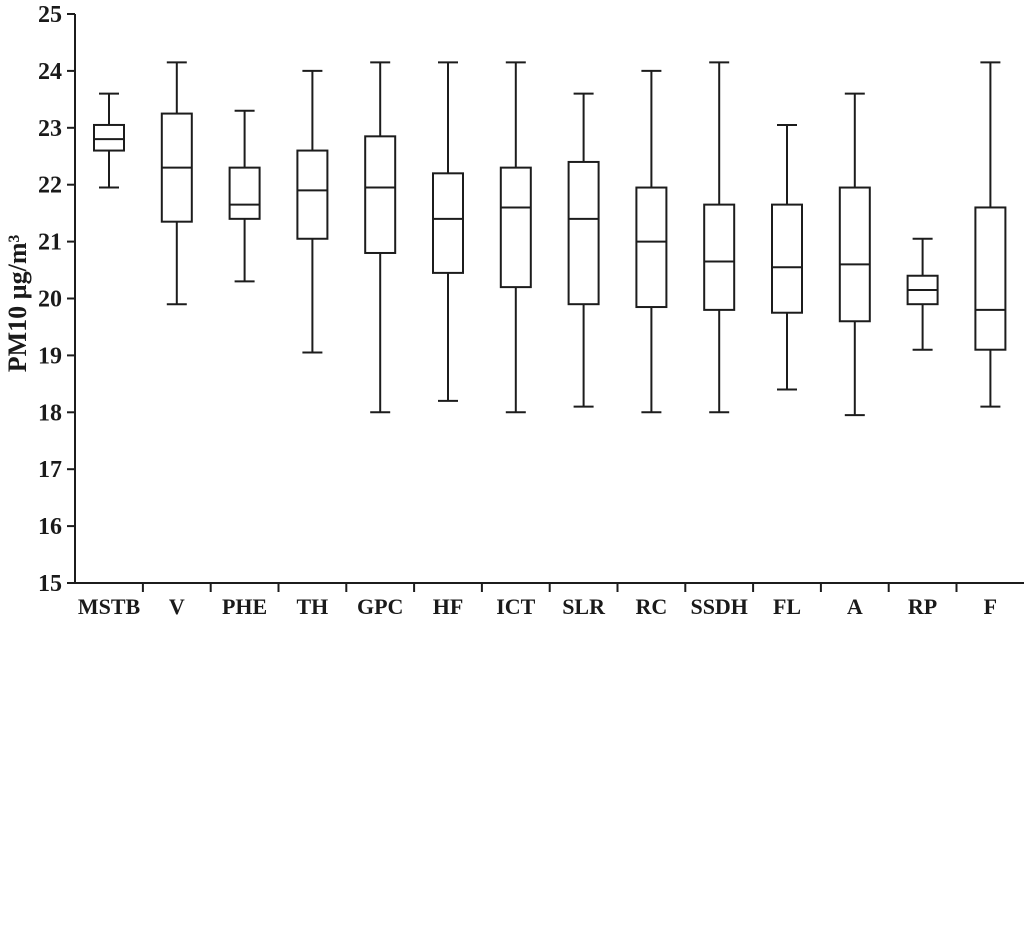  I want to click on box-A, so click(854, 254).